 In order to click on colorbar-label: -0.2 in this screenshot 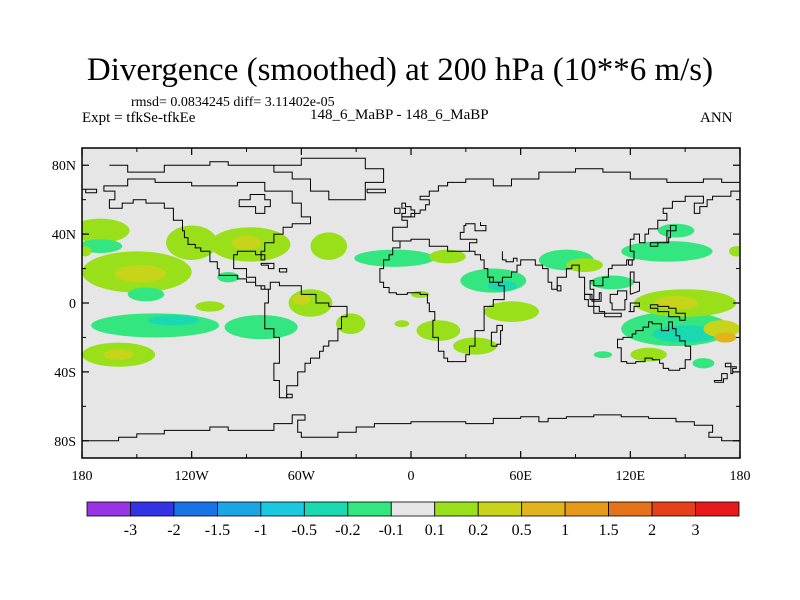, I will do `click(347, 530)`.